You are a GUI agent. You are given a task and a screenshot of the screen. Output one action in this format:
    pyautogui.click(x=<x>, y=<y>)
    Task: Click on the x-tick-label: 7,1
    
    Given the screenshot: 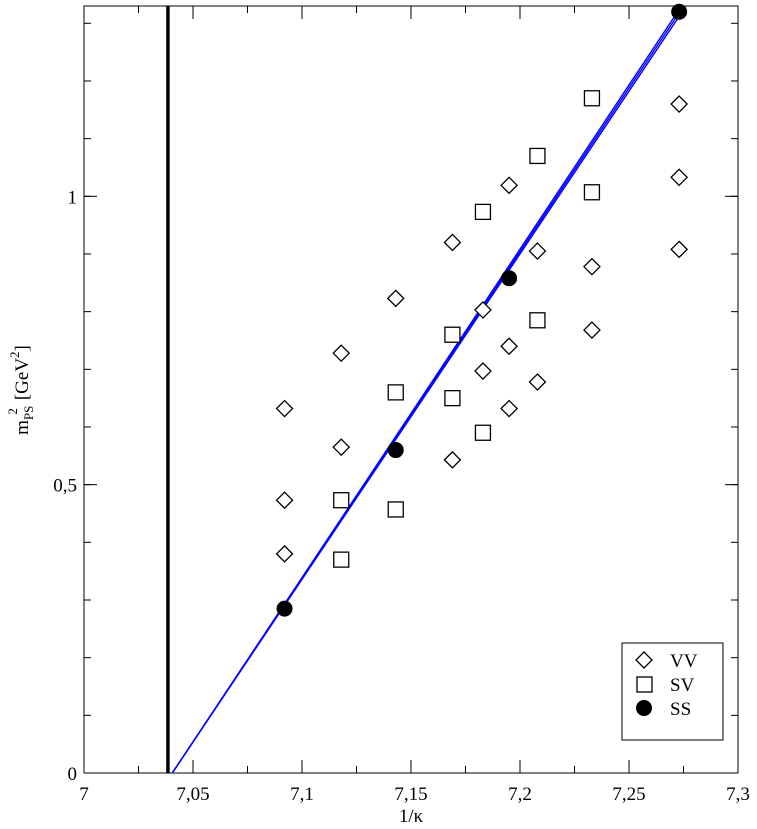 What is the action you would take?
    pyautogui.click(x=302, y=794)
    